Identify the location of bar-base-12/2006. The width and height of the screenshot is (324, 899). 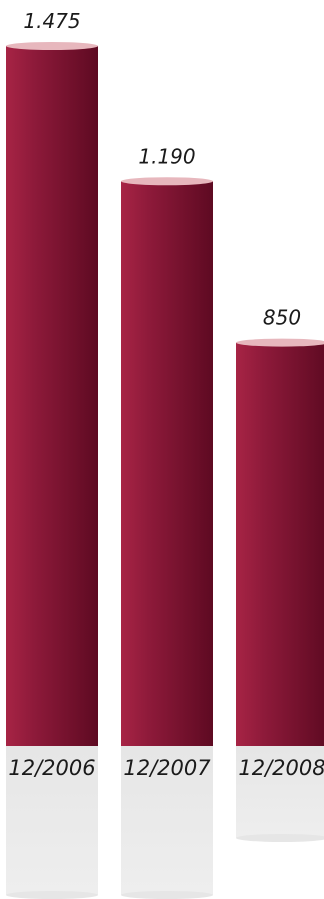
(52, 820).